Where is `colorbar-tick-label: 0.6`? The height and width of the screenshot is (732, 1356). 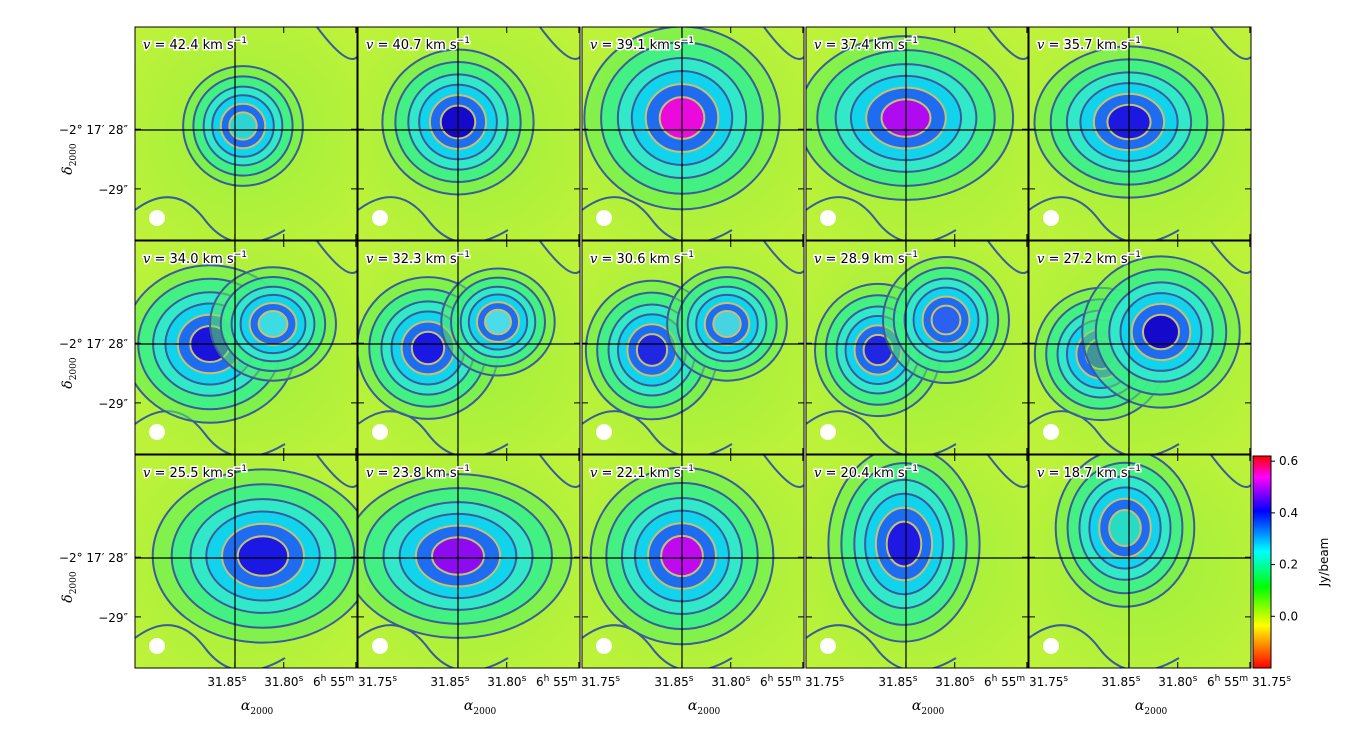
colorbar-tick-label: 0.6 is located at coordinates (1288, 461).